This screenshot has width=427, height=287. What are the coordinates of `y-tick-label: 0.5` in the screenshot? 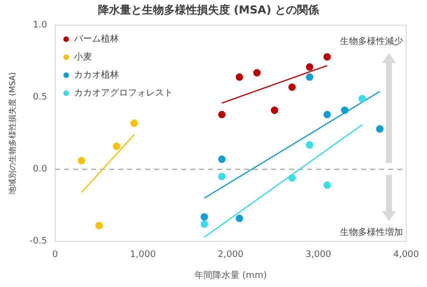 It's located at (40, 97).